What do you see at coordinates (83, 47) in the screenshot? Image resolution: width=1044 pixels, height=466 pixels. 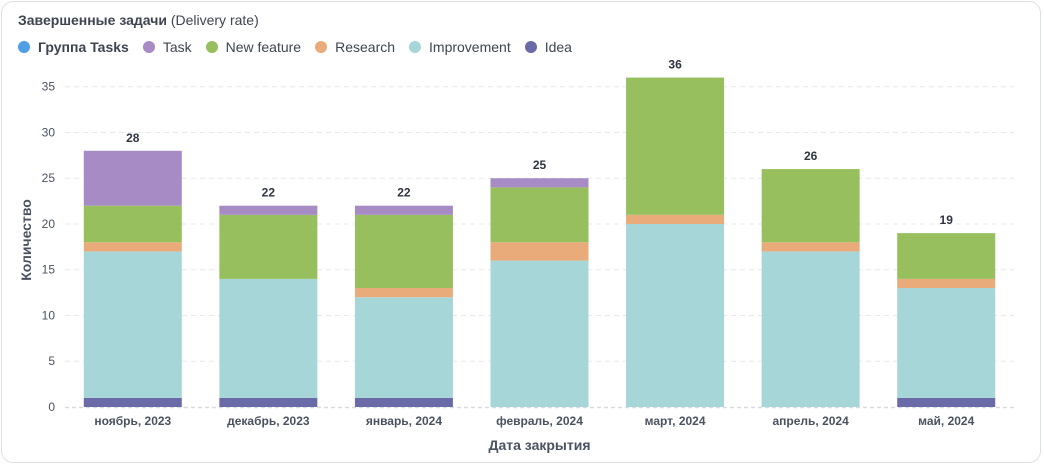 I see `legend-label: Группа Tasks` at bounding box center [83, 47].